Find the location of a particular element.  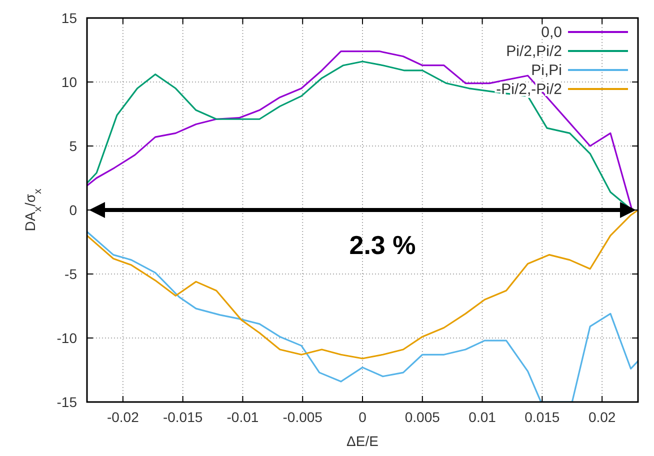

y-tick-label: 10 is located at coordinates (69, 82).